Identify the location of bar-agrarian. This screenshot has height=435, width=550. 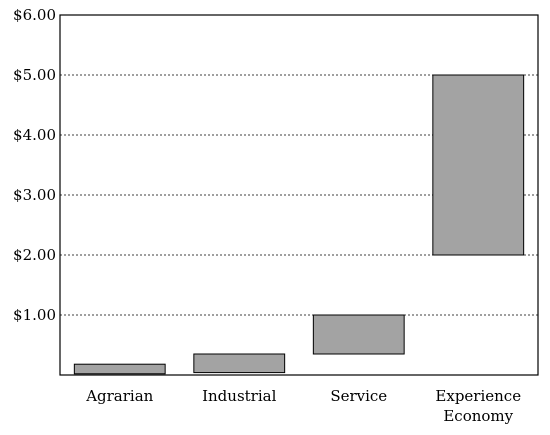
(119, 369).